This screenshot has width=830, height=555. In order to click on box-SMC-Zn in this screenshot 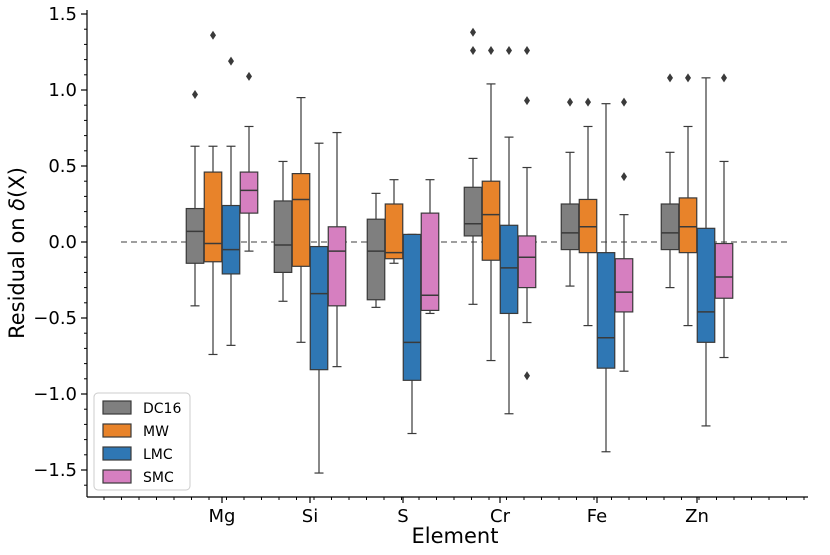, I will do `click(724, 216)`.